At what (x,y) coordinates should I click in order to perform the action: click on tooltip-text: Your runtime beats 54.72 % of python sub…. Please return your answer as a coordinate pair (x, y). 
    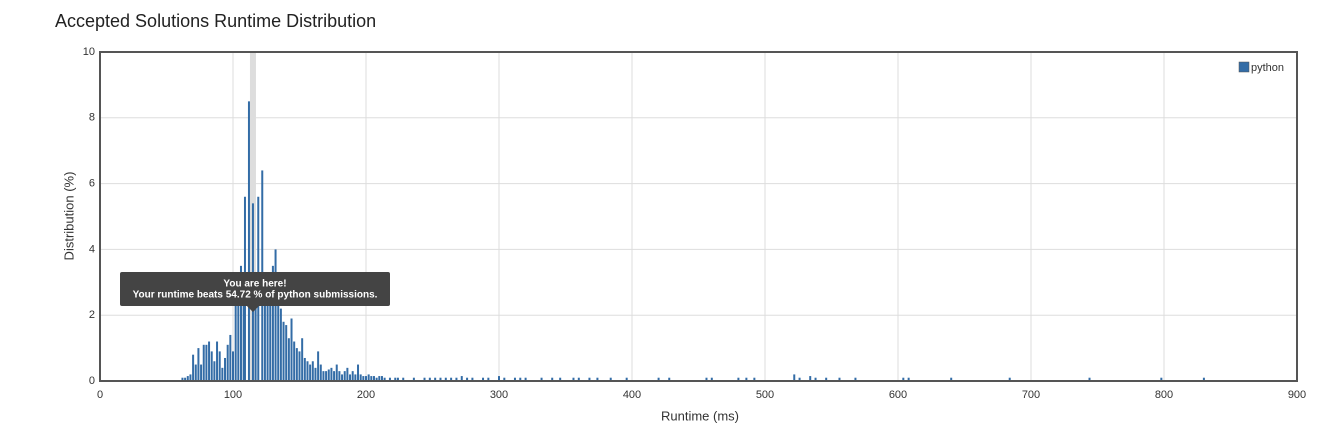
    Looking at the image, I should click on (255, 295).